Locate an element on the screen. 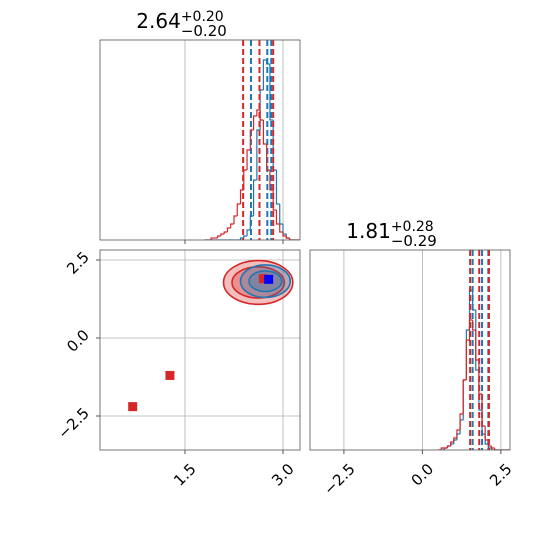  x-tick-label: −2.5 is located at coordinates (339, 479).